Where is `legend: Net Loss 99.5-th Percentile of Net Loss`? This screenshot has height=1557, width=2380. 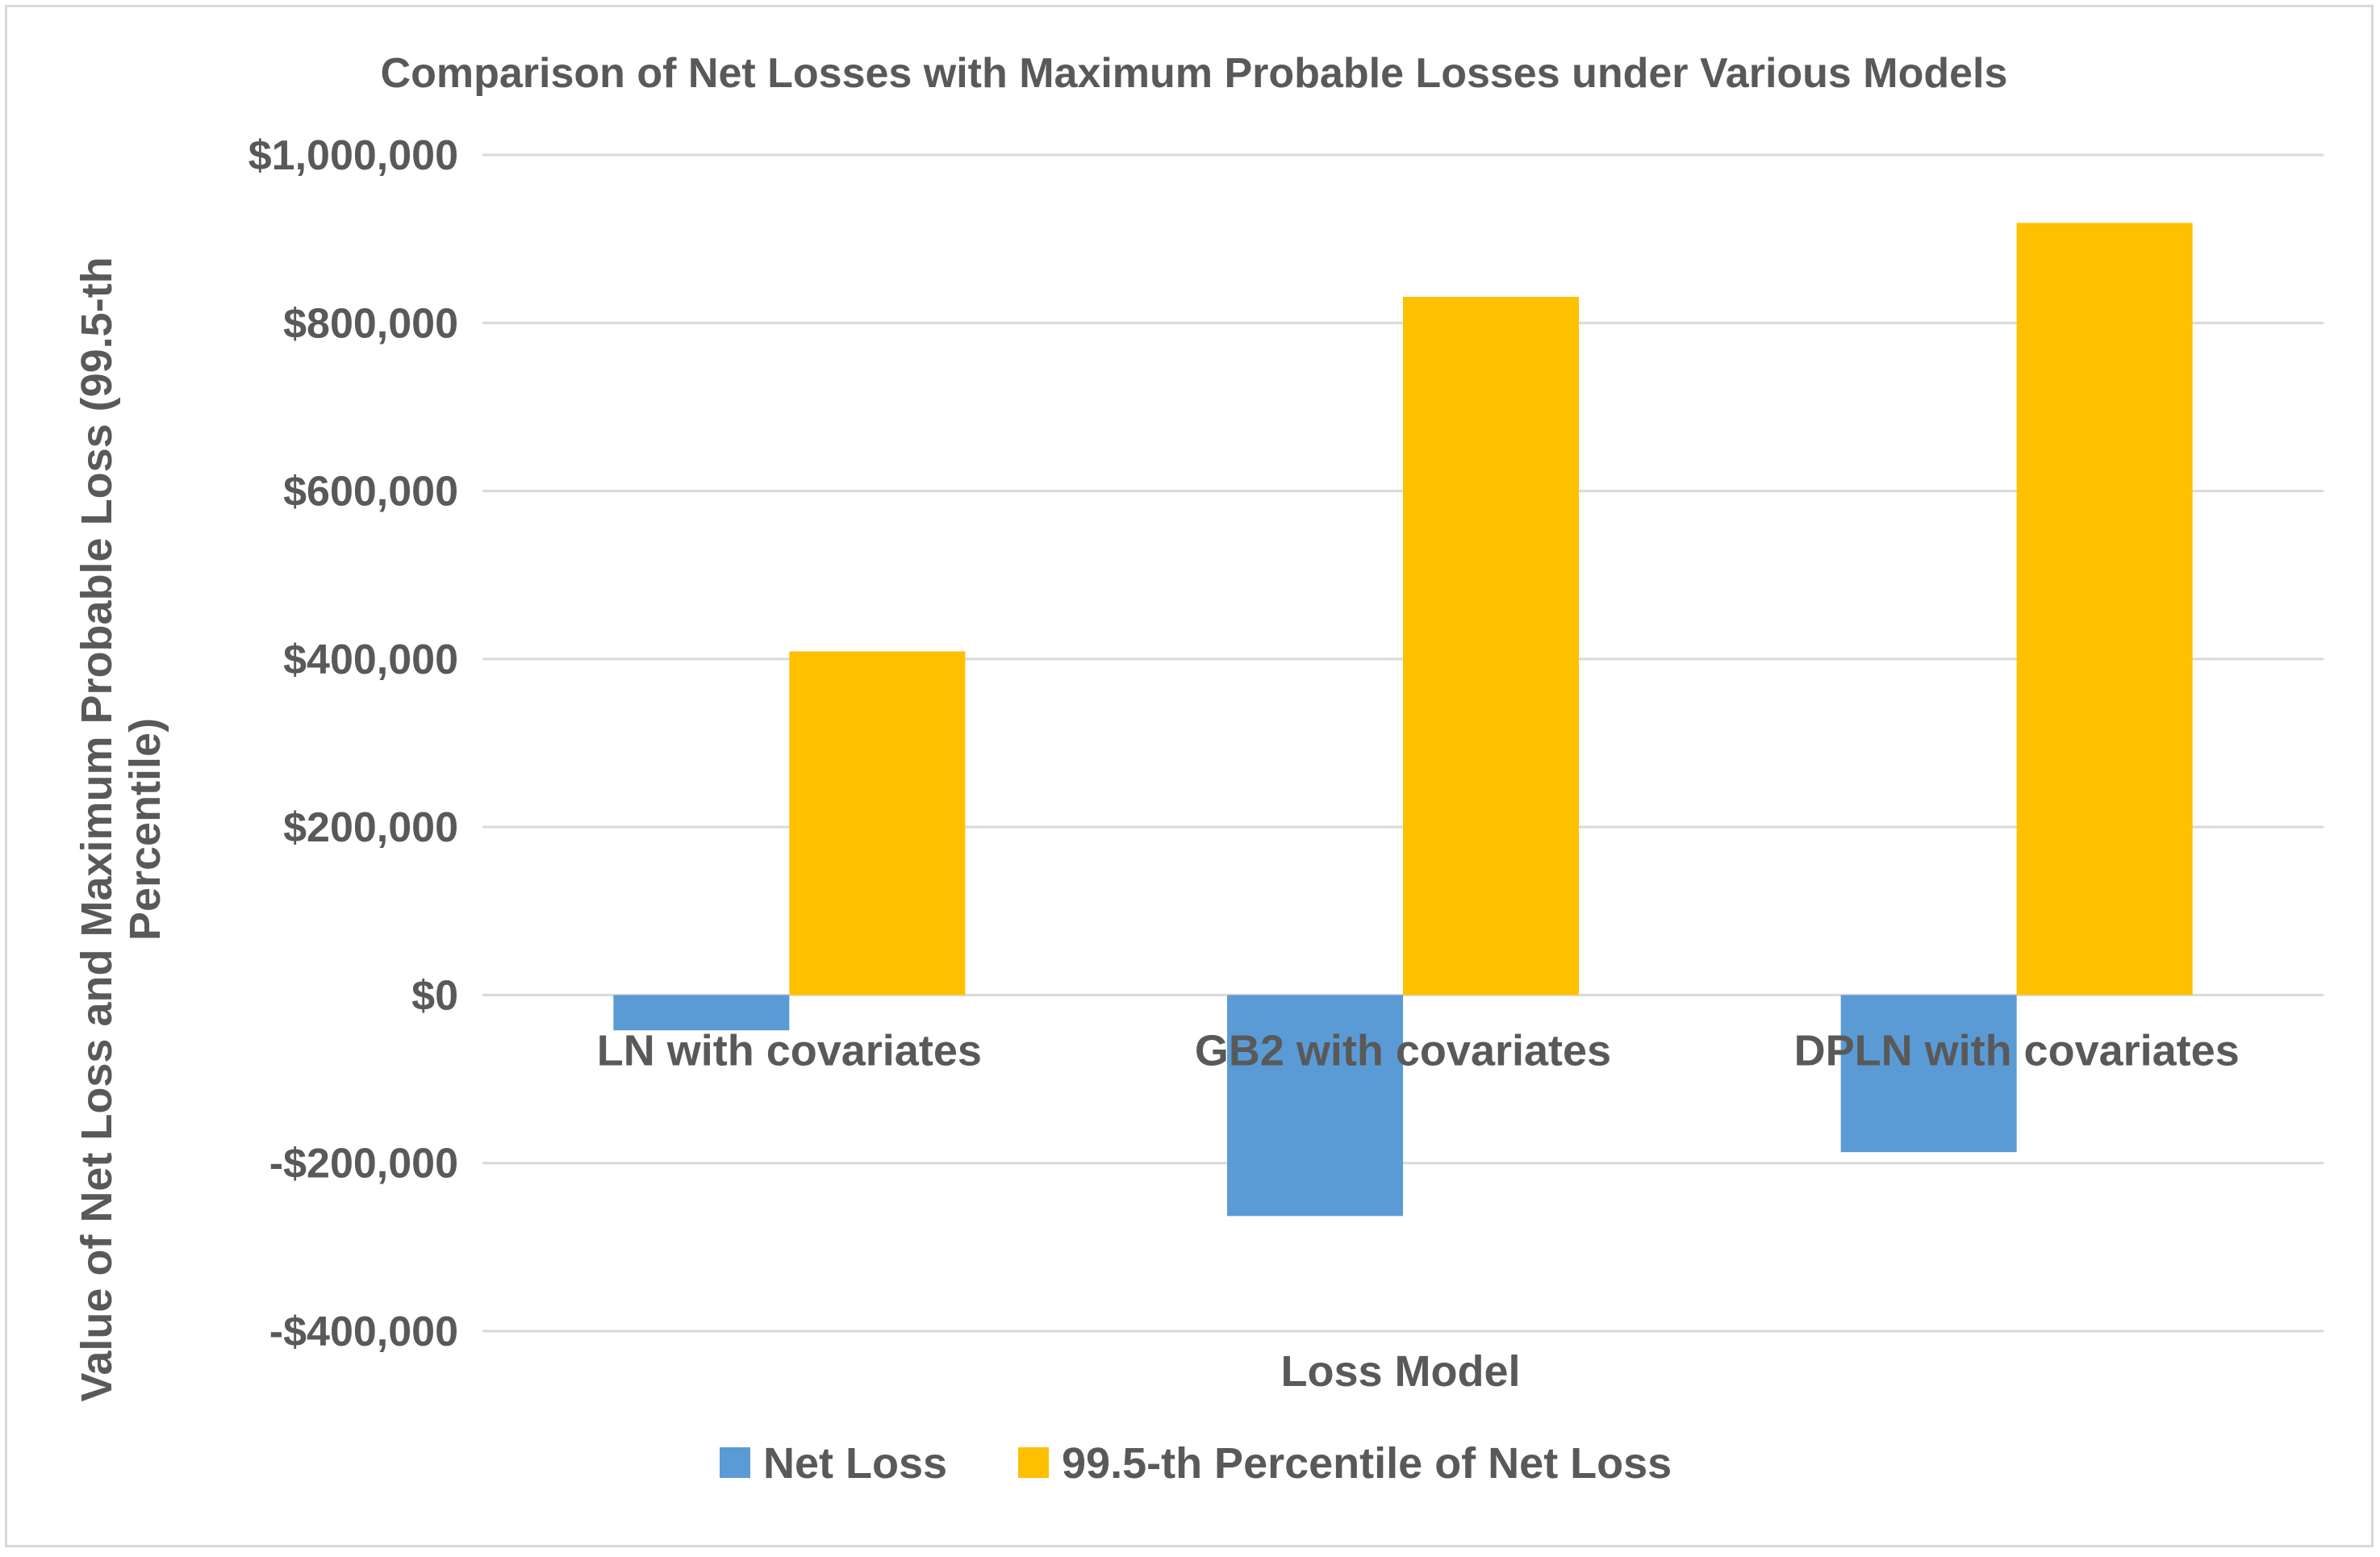
legend: Net Loss 99.5-th Percentile of Net Loss is located at coordinates (1196, 1464).